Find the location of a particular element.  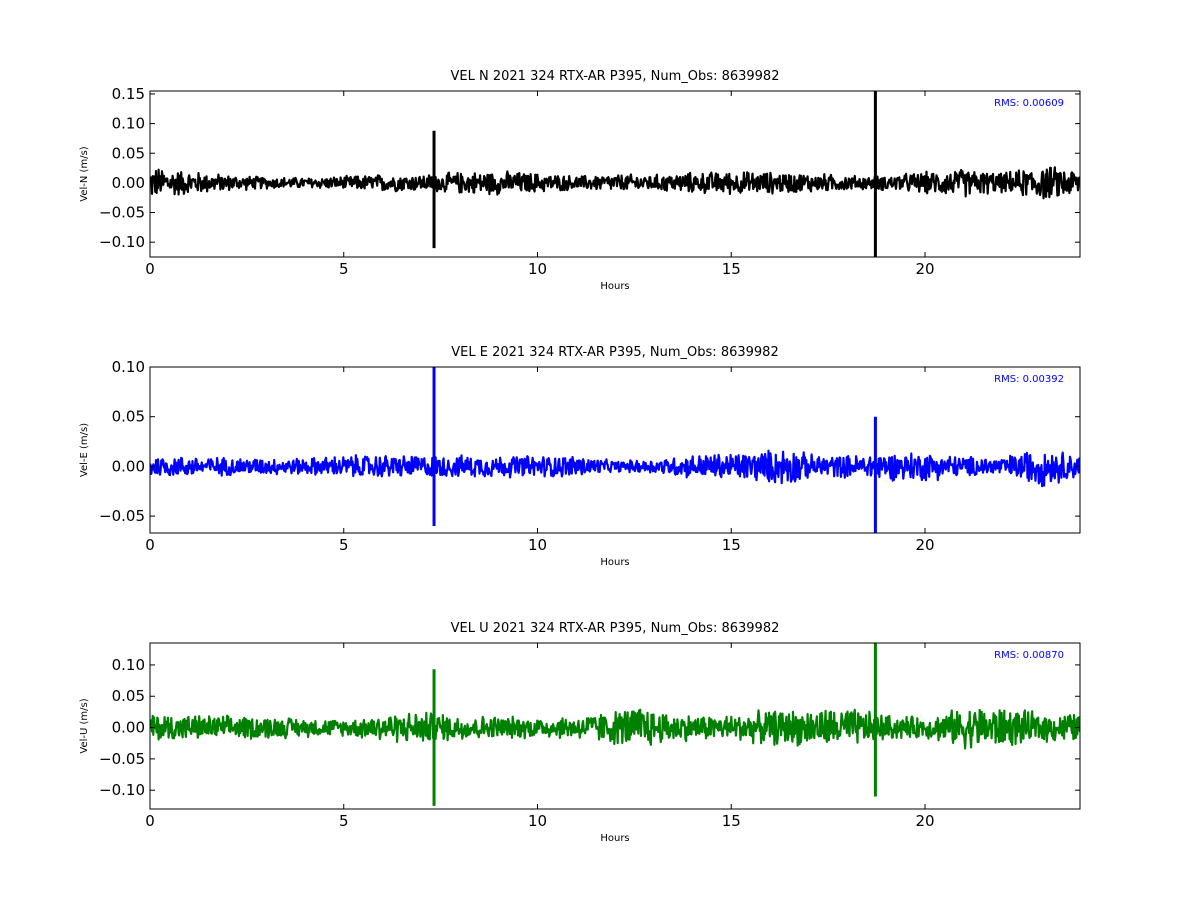

series-line-e is located at coordinates (615, 468).